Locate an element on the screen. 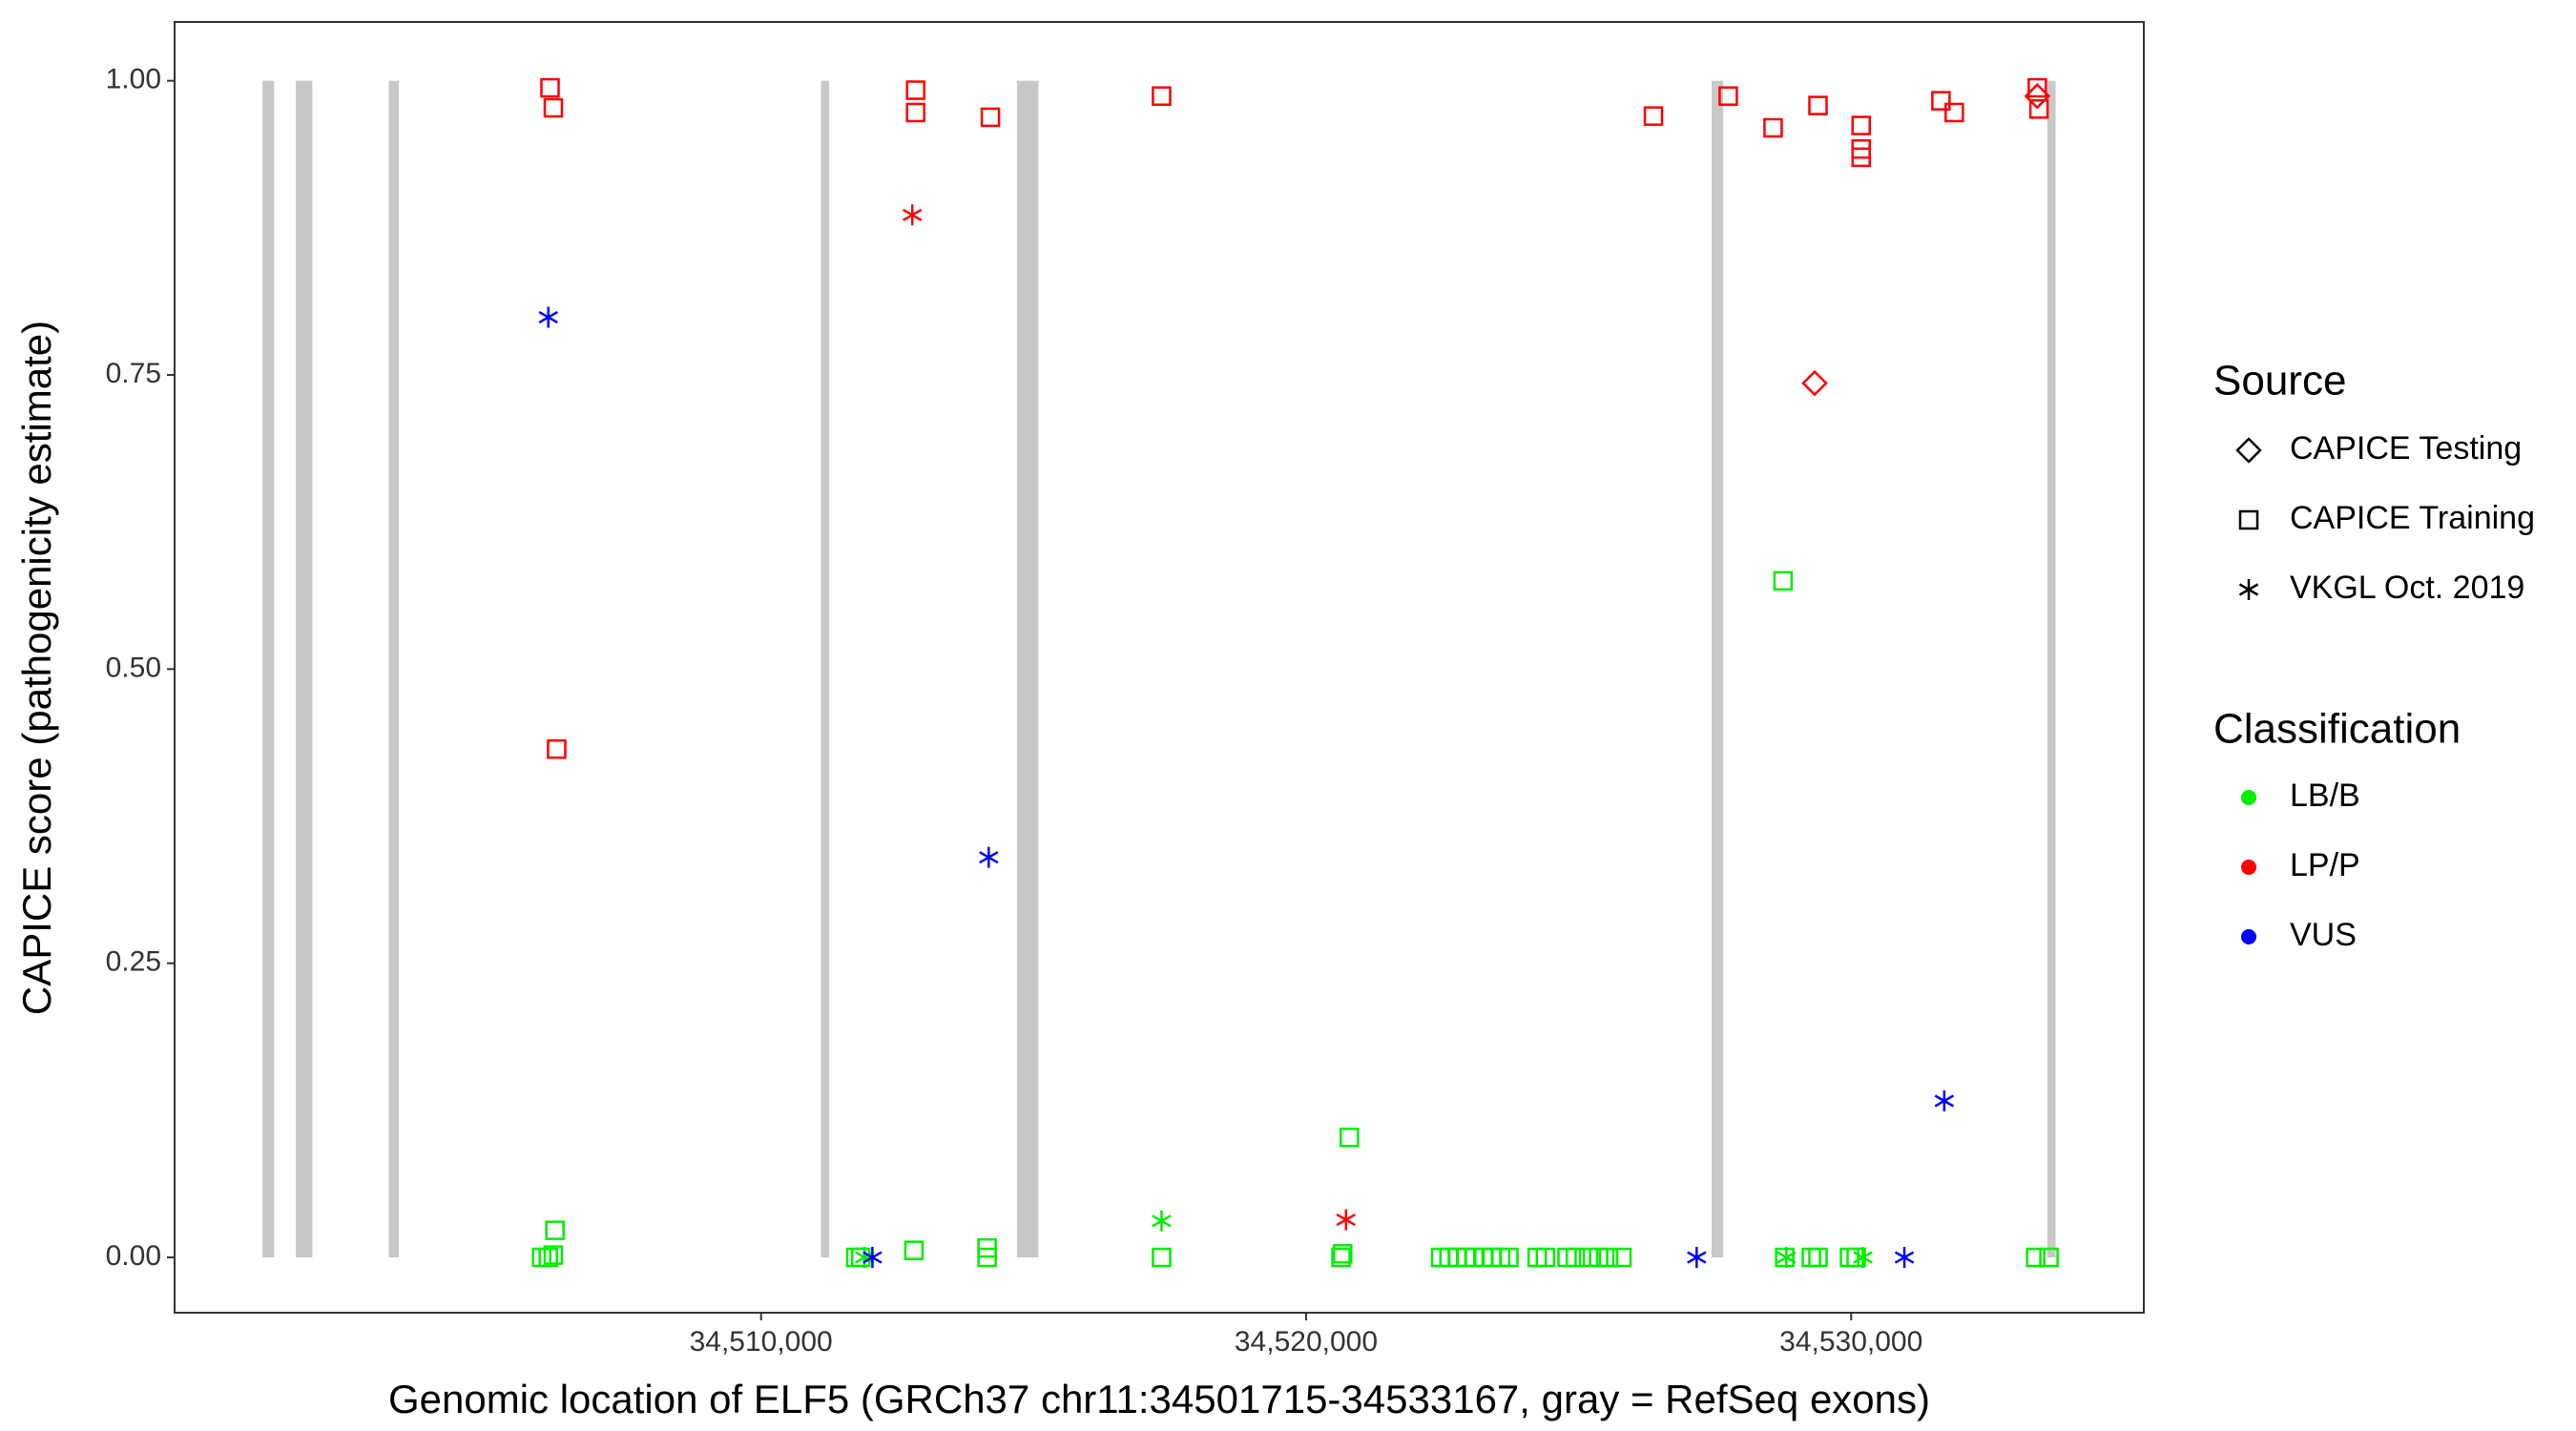 The width and height of the screenshot is (2576, 1431). y-tick-label: 1.00 is located at coordinates (133, 79).